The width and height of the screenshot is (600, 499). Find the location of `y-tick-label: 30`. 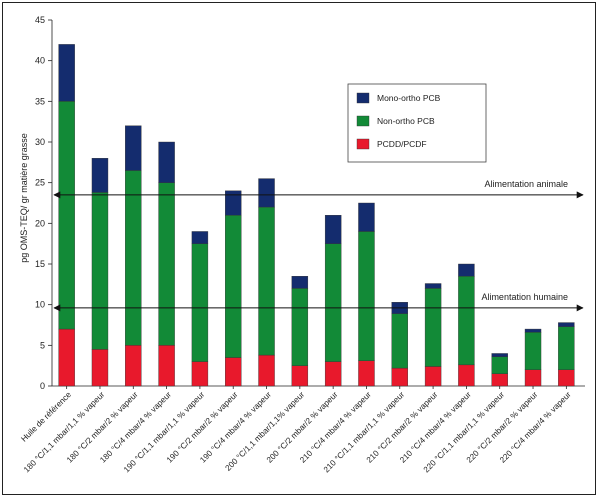

y-tick-label: 30 is located at coordinates (40, 142).